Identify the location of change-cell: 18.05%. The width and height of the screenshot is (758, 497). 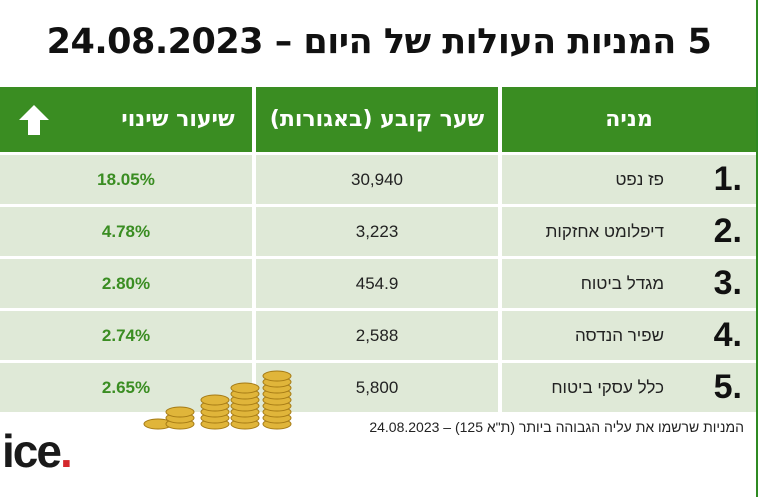
(126, 179).